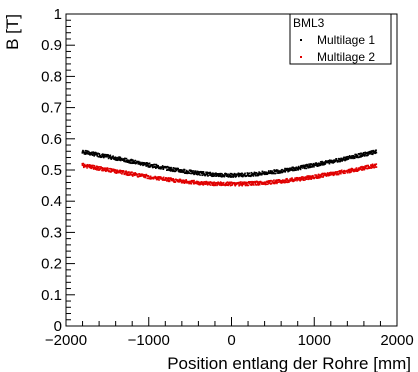 This screenshot has height=372, width=418. Describe the element at coordinates (149, 340) in the screenshot. I see `x-tick-label: −1000` at that location.